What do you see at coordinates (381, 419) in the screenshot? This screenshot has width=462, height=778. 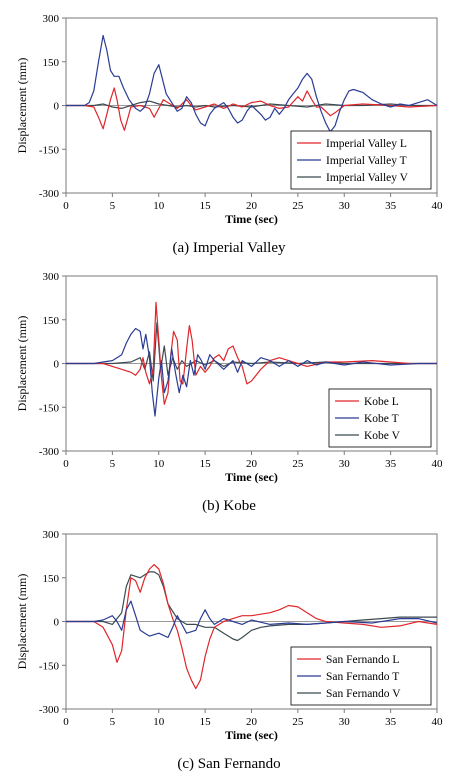 I see `legend-entry: Kobe T` at bounding box center [381, 419].